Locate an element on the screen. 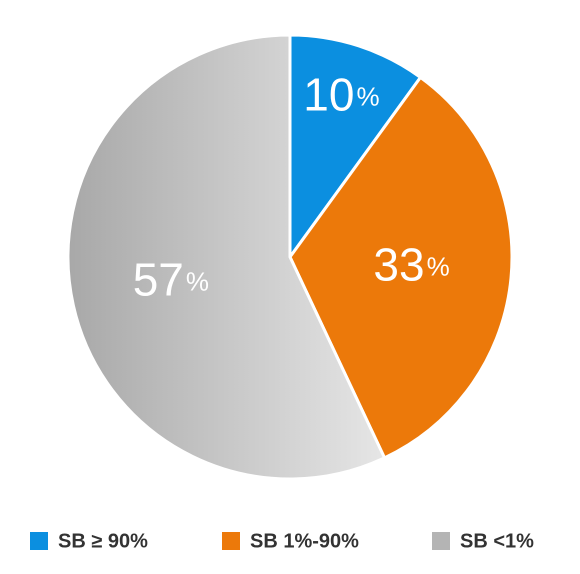 The image size is (580, 574). value-label: 33% is located at coordinates (411, 265).